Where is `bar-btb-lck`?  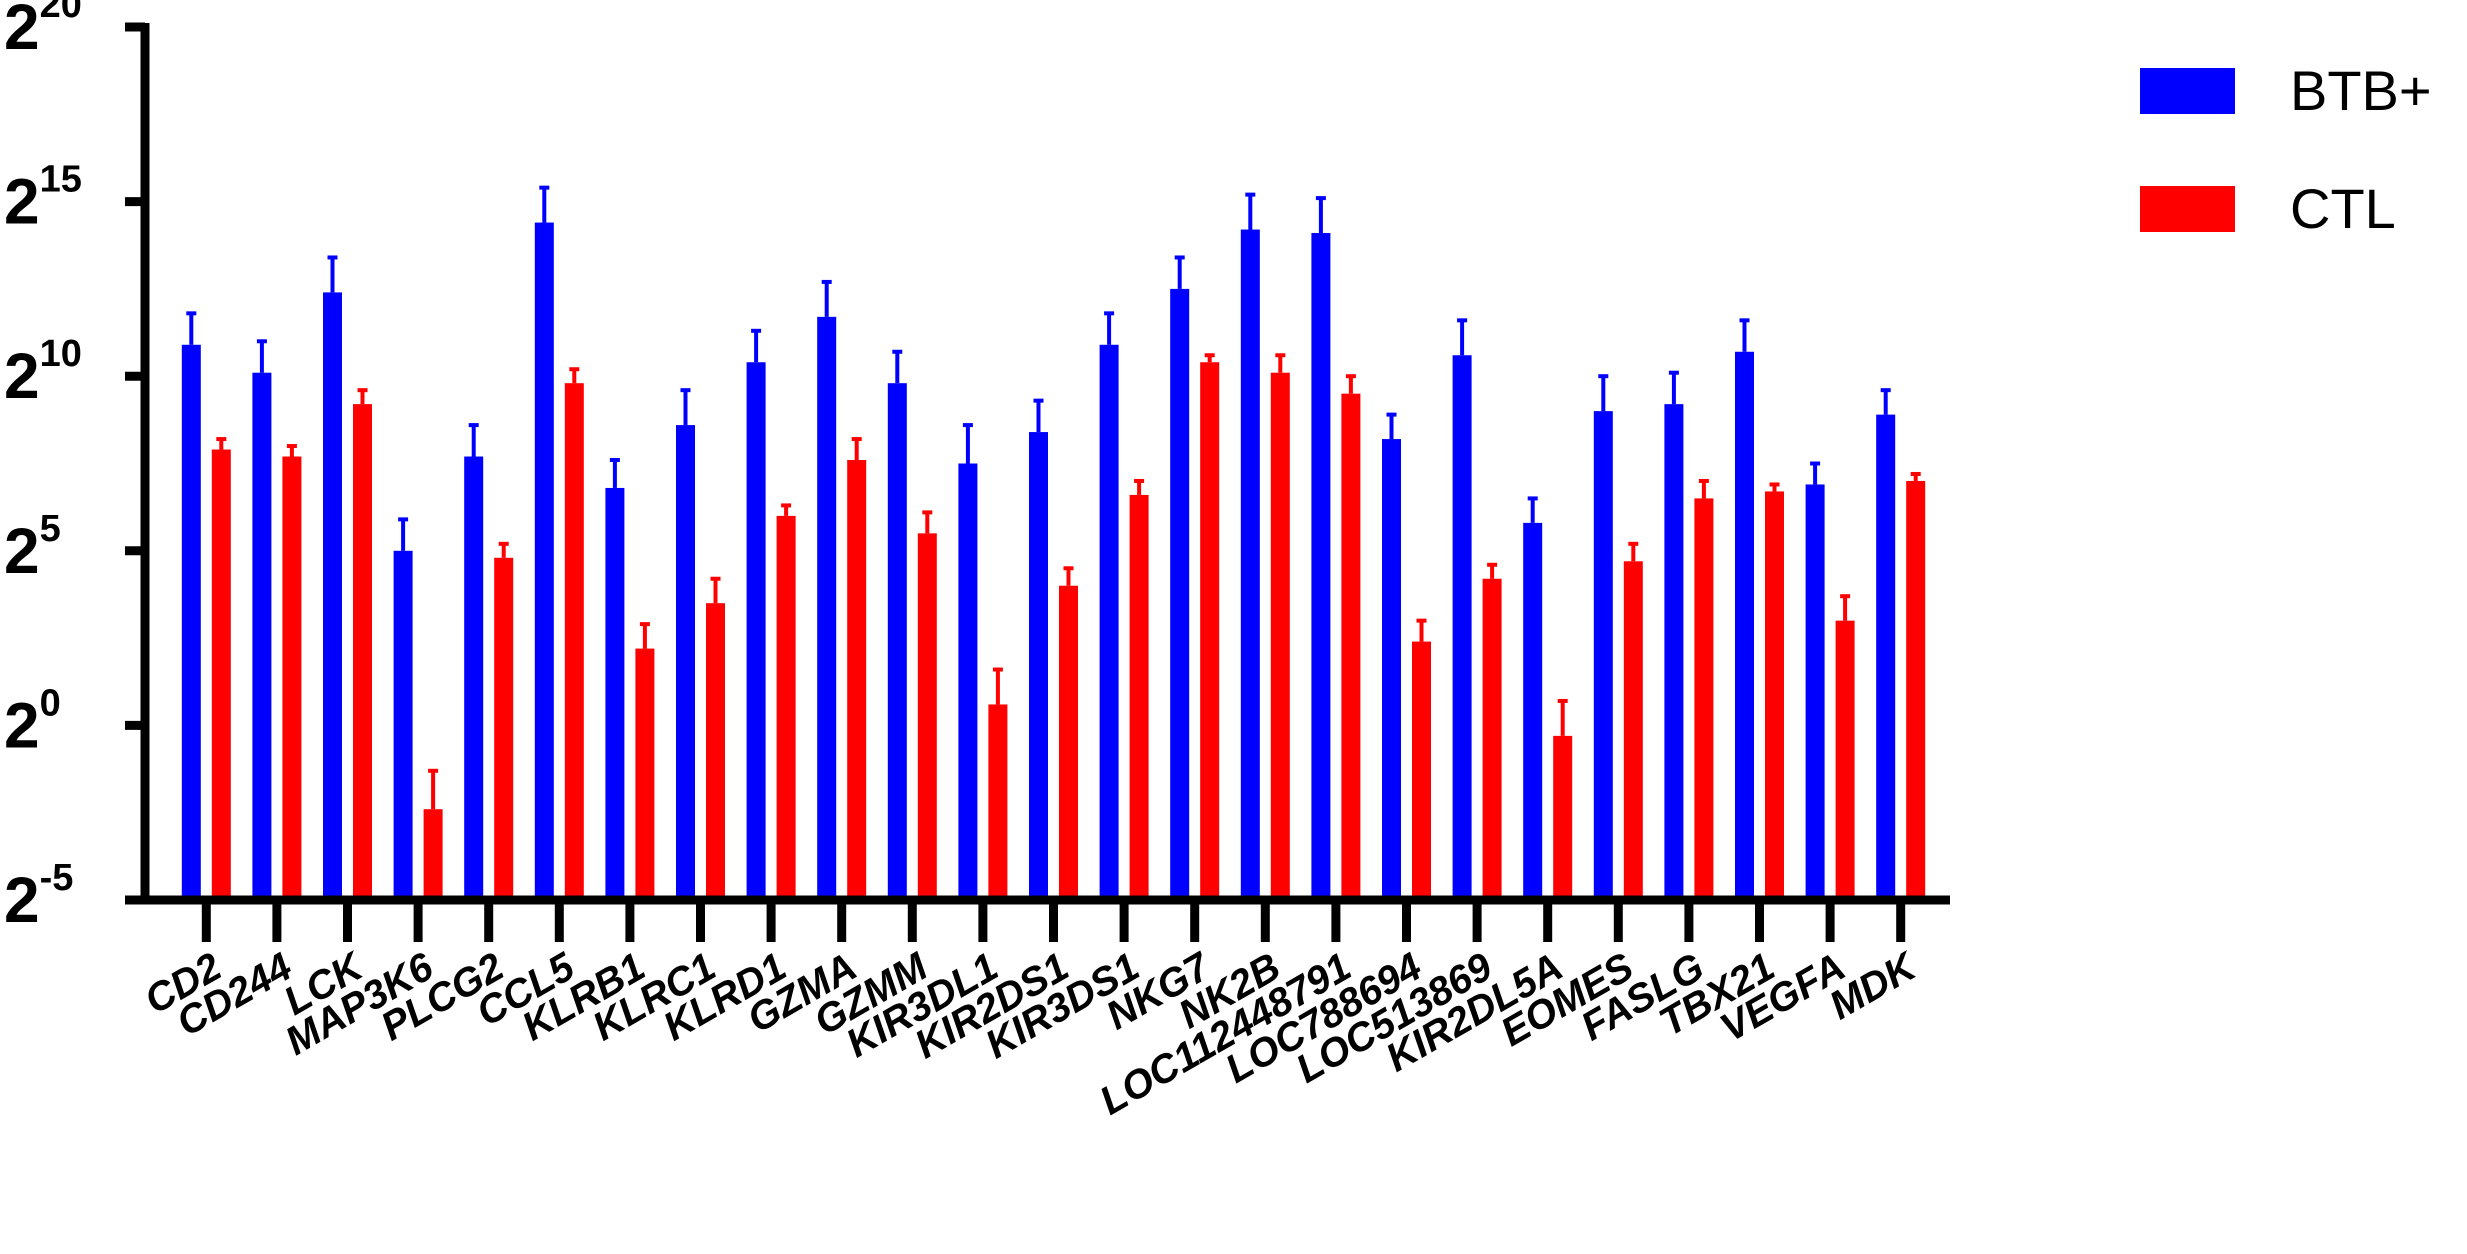
bar-btb-lck is located at coordinates (332, 596).